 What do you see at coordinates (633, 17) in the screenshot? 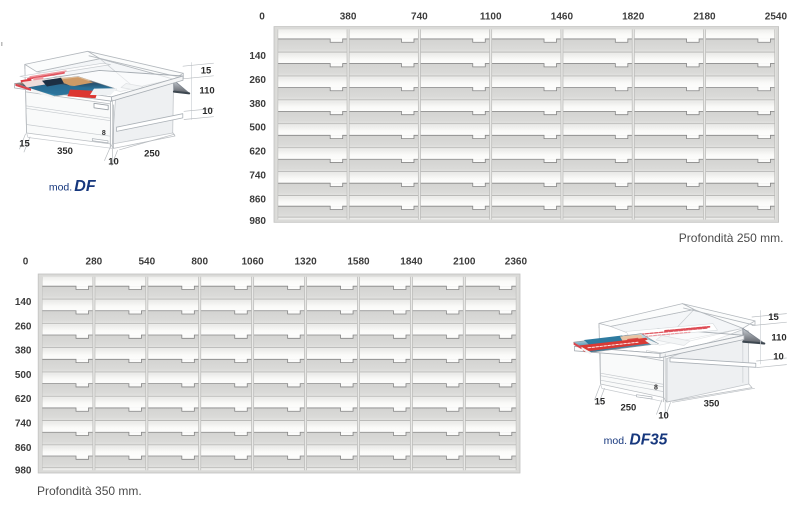
I see `svg-text: 1820` at bounding box center [633, 17].